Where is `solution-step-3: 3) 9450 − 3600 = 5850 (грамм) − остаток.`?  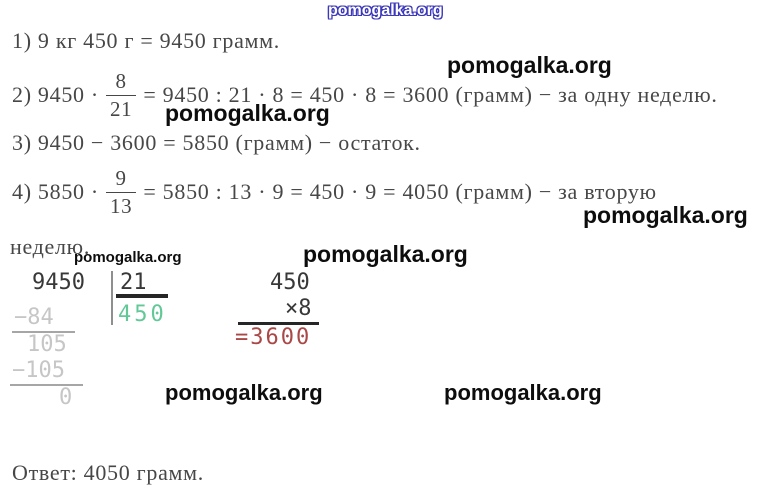 solution-step-3: 3) 9450 − 3600 = 5850 (грамм) − остаток. is located at coordinates (216, 142).